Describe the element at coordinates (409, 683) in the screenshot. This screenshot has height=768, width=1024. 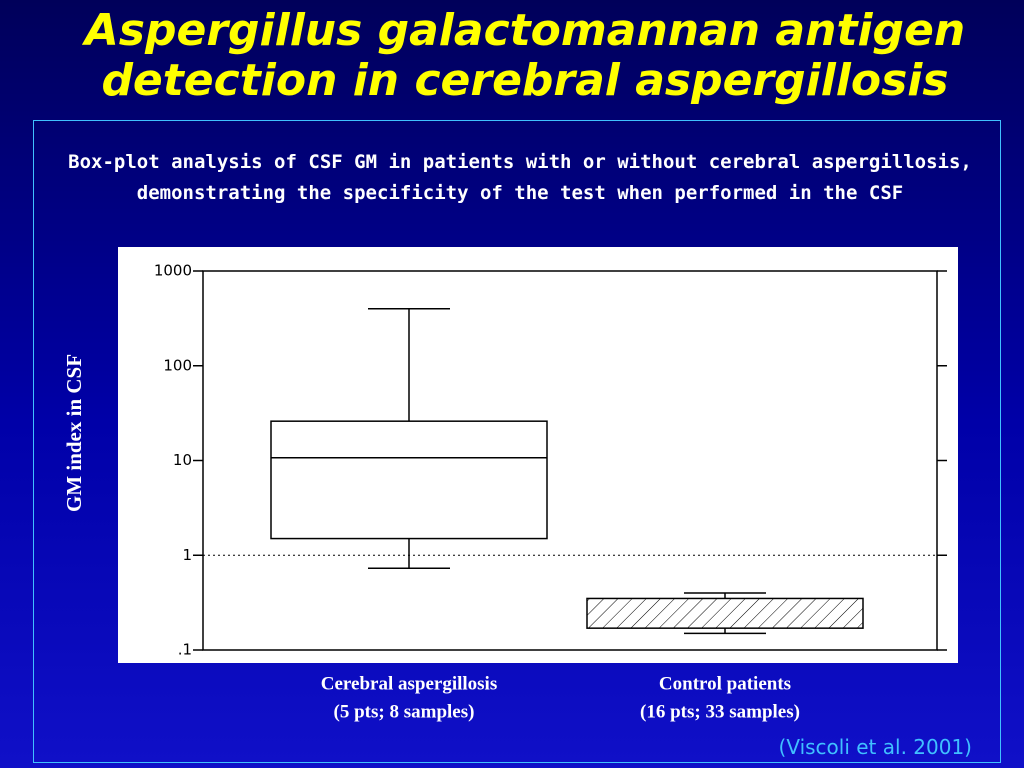
I see `x-tick-label: Cerebral aspergillosis` at that location.